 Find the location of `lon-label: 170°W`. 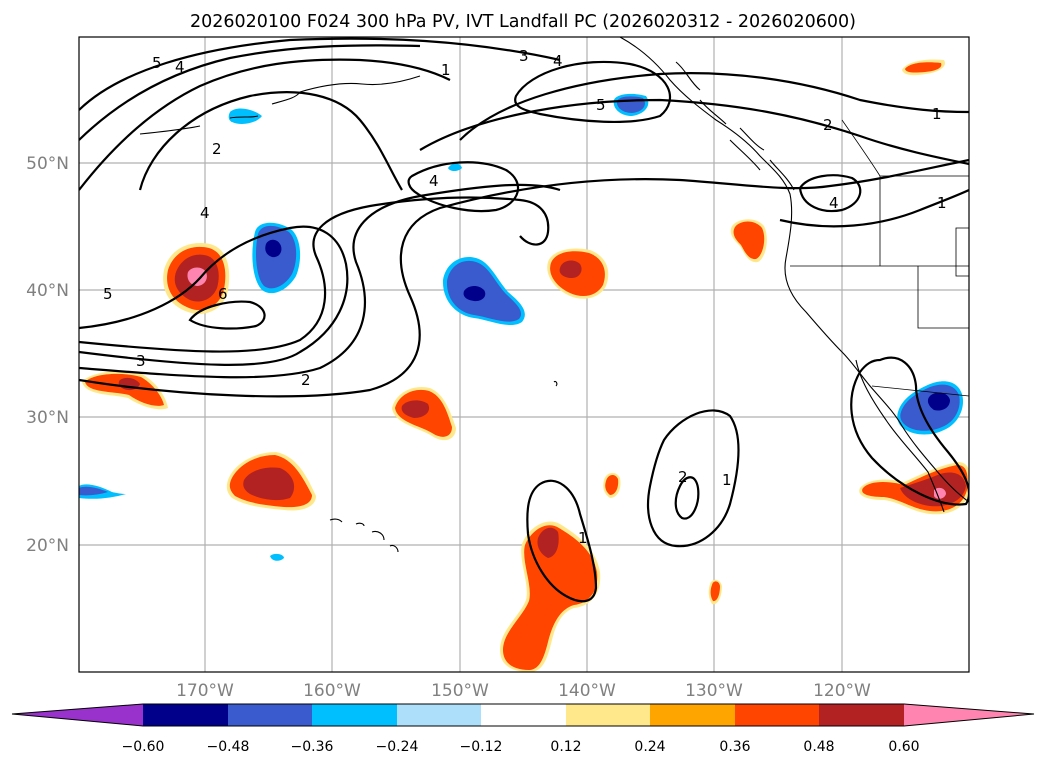

lon-label: 170°W is located at coordinates (205, 691).